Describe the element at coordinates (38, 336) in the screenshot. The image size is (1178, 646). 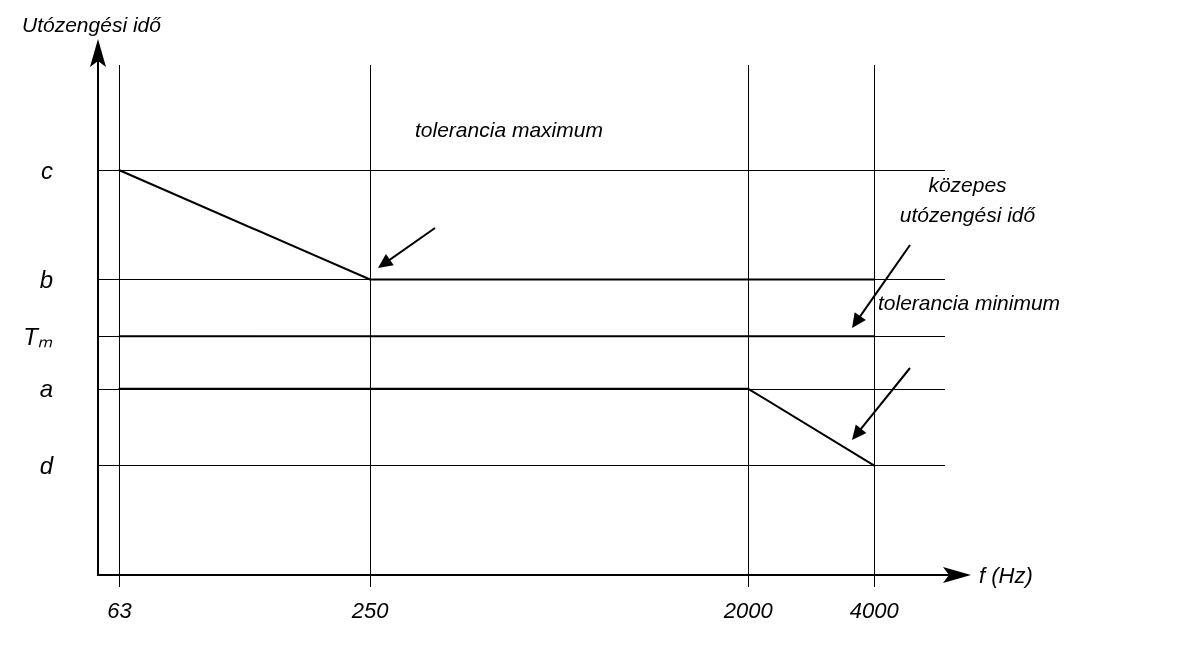
I see `ref-line-label: Tₘ` at that location.